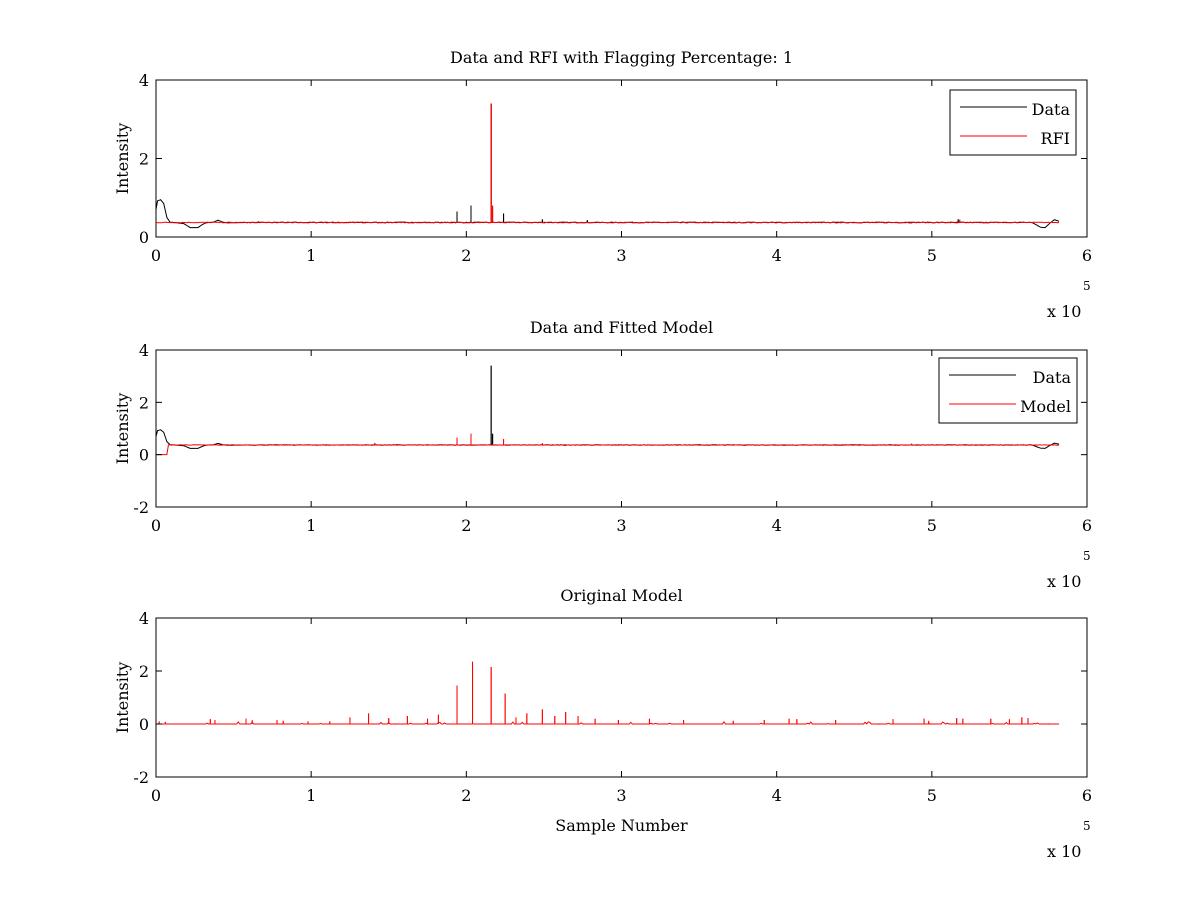 The height and width of the screenshot is (900, 1200). What do you see at coordinates (621, 825) in the screenshot?
I see `x-axis-label: Sample Number` at bounding box center [621, 825].